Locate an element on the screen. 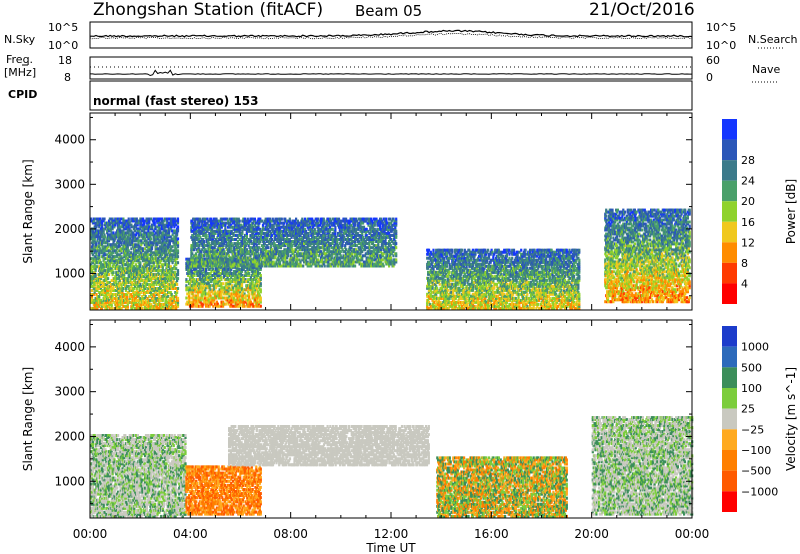  freq-panel-frame is located at coordinates (391, 68).